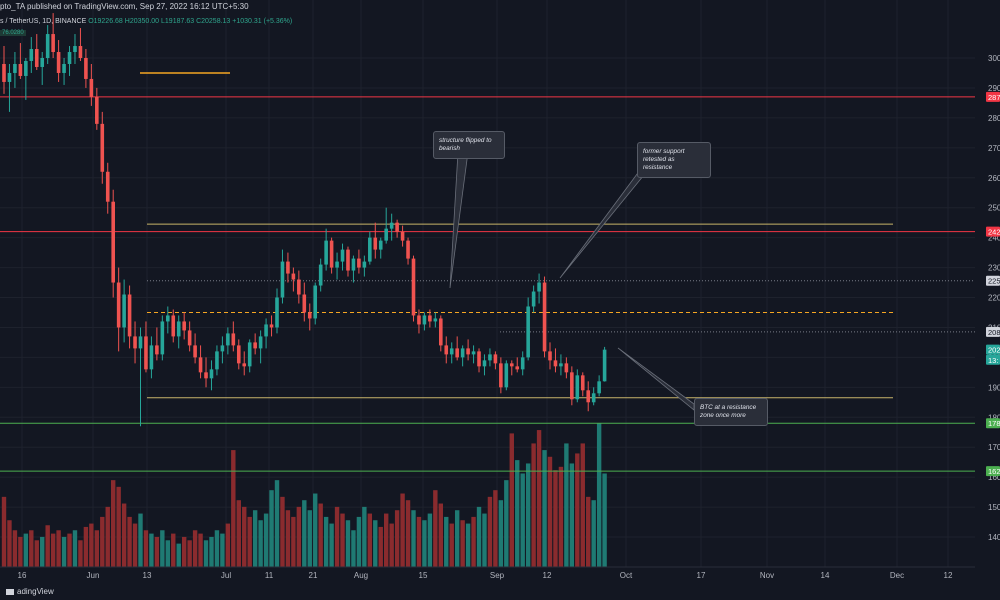  What do you see at coordinates (994, 268) in the screenshot?
I see `price-tick-label: 230` at bounding box center [994, 268].